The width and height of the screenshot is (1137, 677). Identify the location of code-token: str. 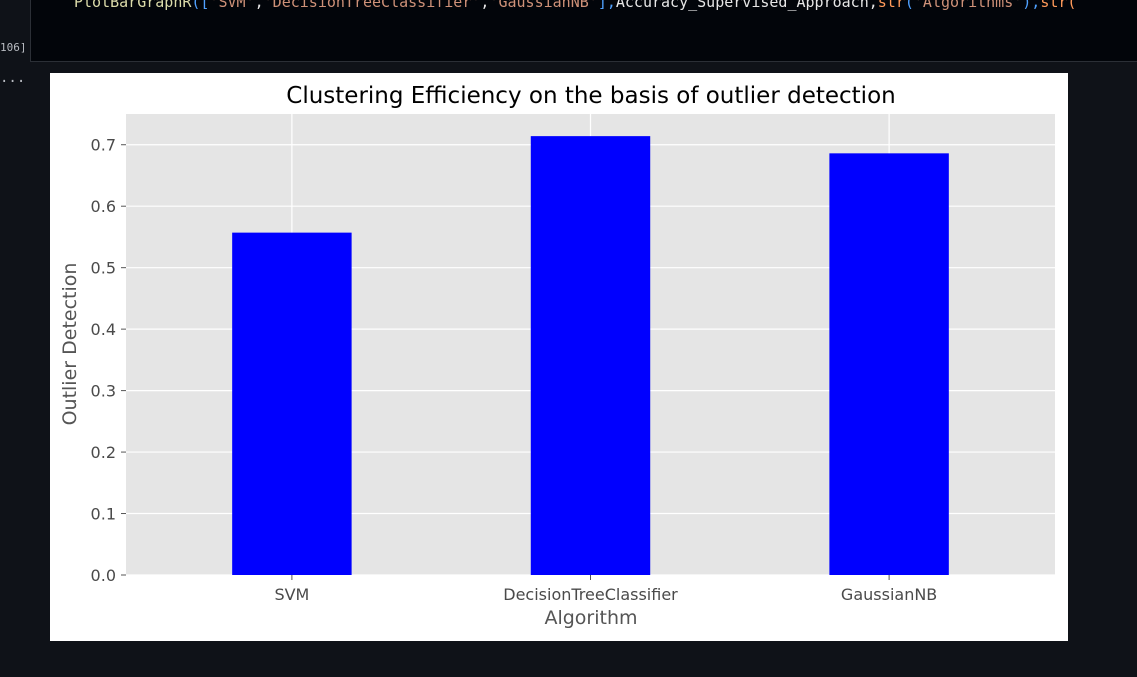
(891, 5).